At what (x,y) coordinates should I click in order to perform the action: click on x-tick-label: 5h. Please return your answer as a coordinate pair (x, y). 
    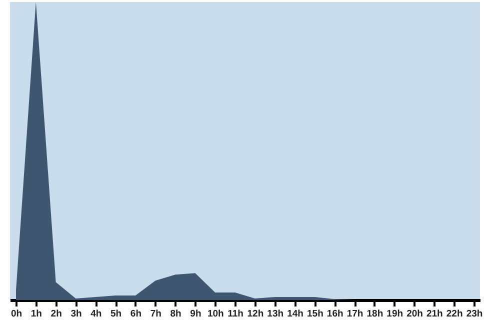
    Looking at the image, I should click on (116, 314).